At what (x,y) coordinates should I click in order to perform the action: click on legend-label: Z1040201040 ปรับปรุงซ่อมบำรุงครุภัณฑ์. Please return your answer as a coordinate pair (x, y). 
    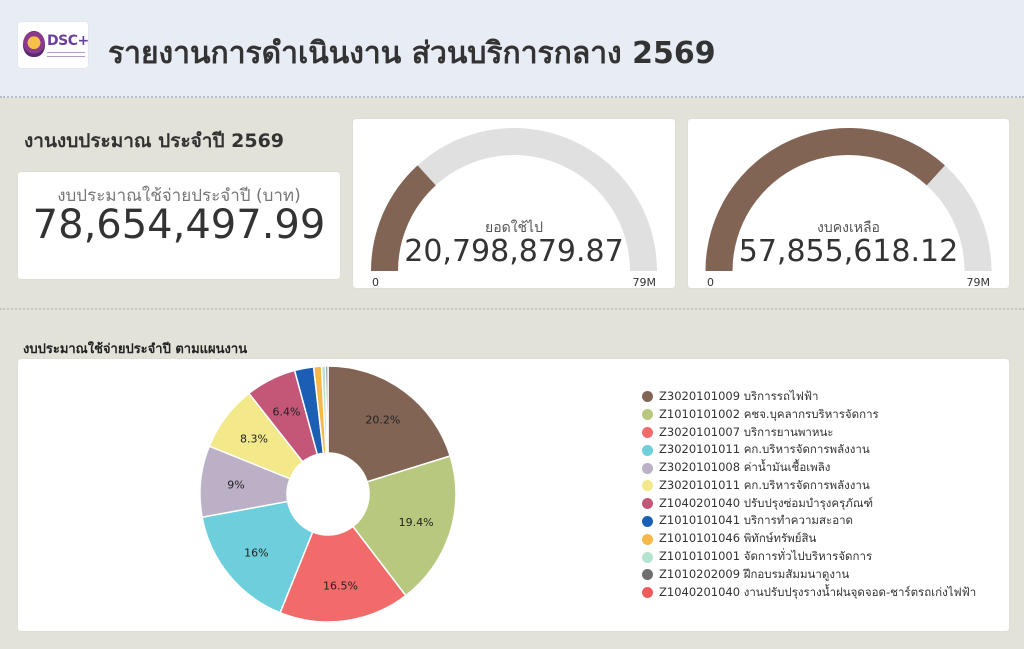
    Looking at the image, I should click on (766, 502).